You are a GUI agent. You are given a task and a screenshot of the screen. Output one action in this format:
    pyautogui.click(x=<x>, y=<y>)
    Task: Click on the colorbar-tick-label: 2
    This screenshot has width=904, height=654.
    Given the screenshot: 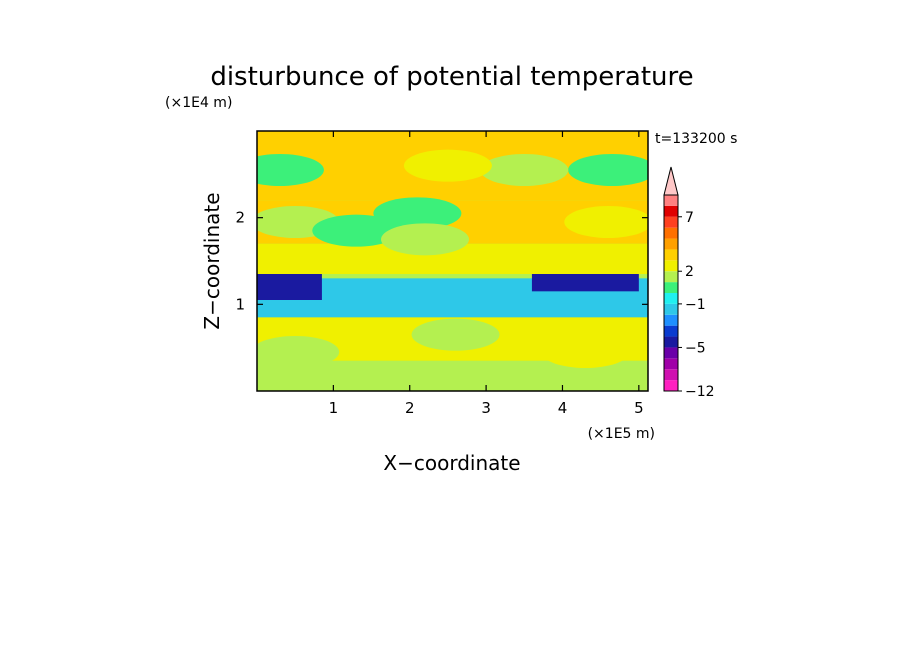 What is the action you would take?
    pyautogui.click(x=689, y=272)
    